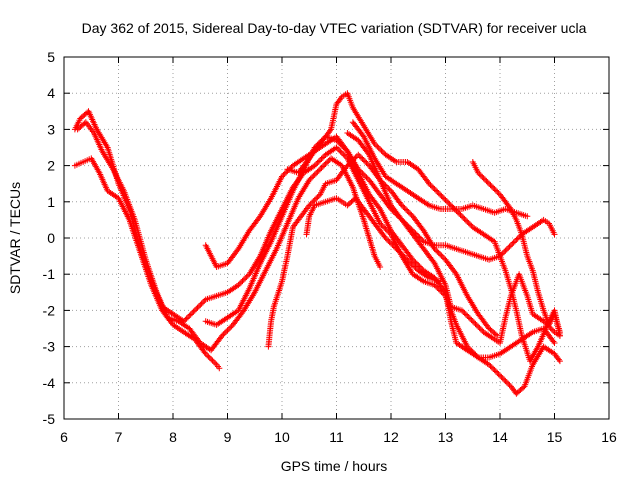 Image resolution: width=640 pixels, height=480 pixels. I want to click on x-tick-label: 11, so click(336, 437).